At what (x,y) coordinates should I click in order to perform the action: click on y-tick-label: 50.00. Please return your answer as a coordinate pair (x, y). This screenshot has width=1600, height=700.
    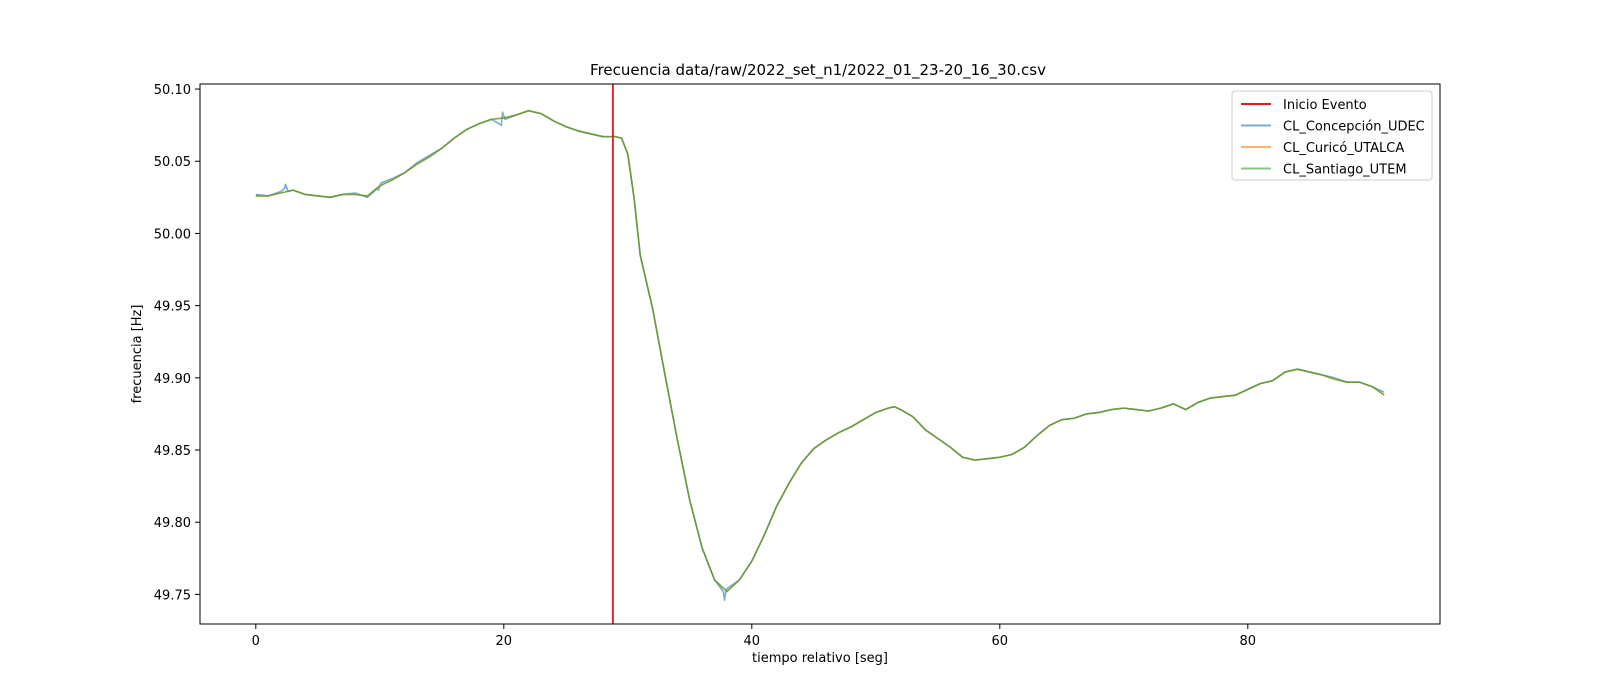
    Looking at the image, I should click on (172, 234).